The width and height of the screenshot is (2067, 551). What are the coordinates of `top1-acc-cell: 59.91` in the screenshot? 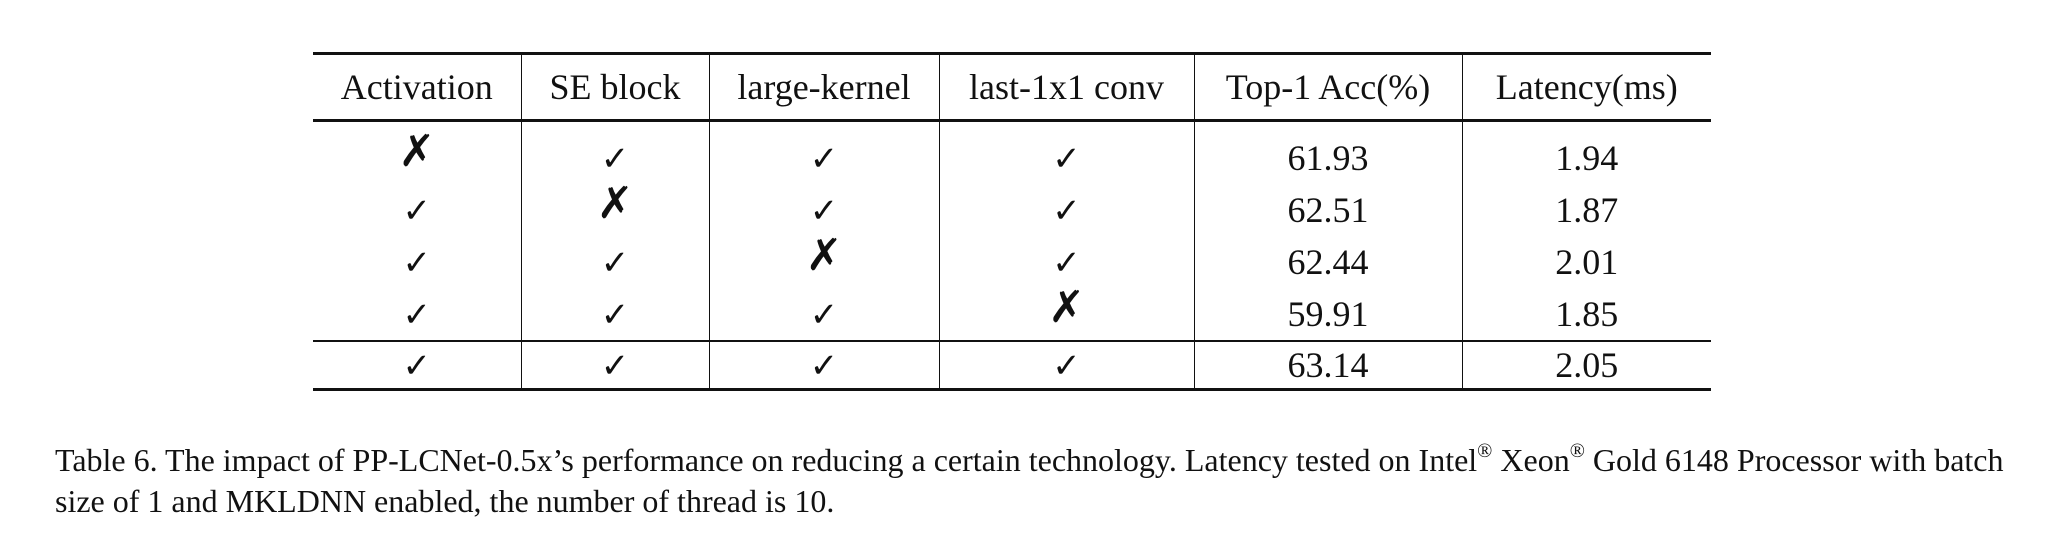 It's located at (1327, 314).